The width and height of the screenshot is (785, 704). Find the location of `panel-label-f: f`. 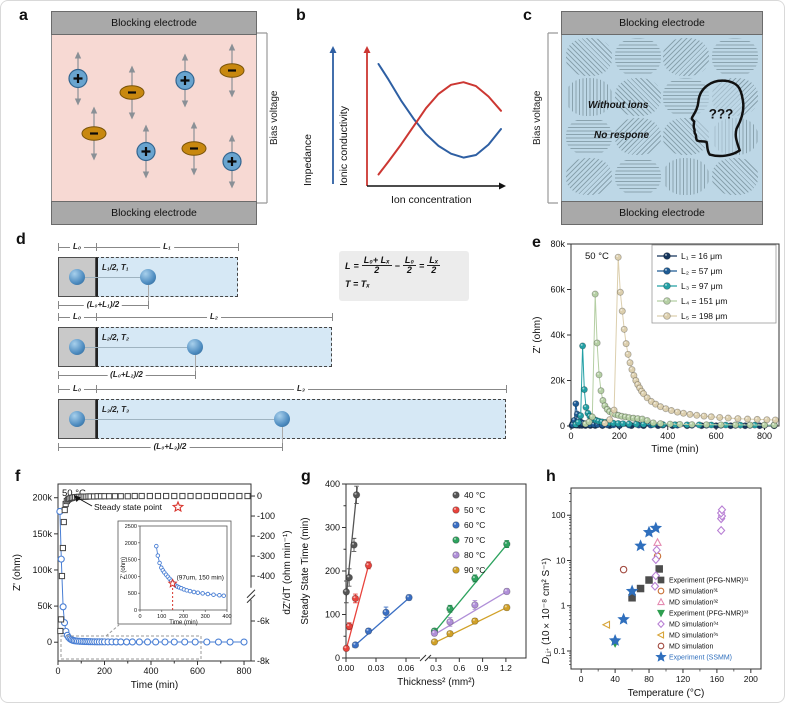

panel-label-f: f is located at coordinates (18, 476).